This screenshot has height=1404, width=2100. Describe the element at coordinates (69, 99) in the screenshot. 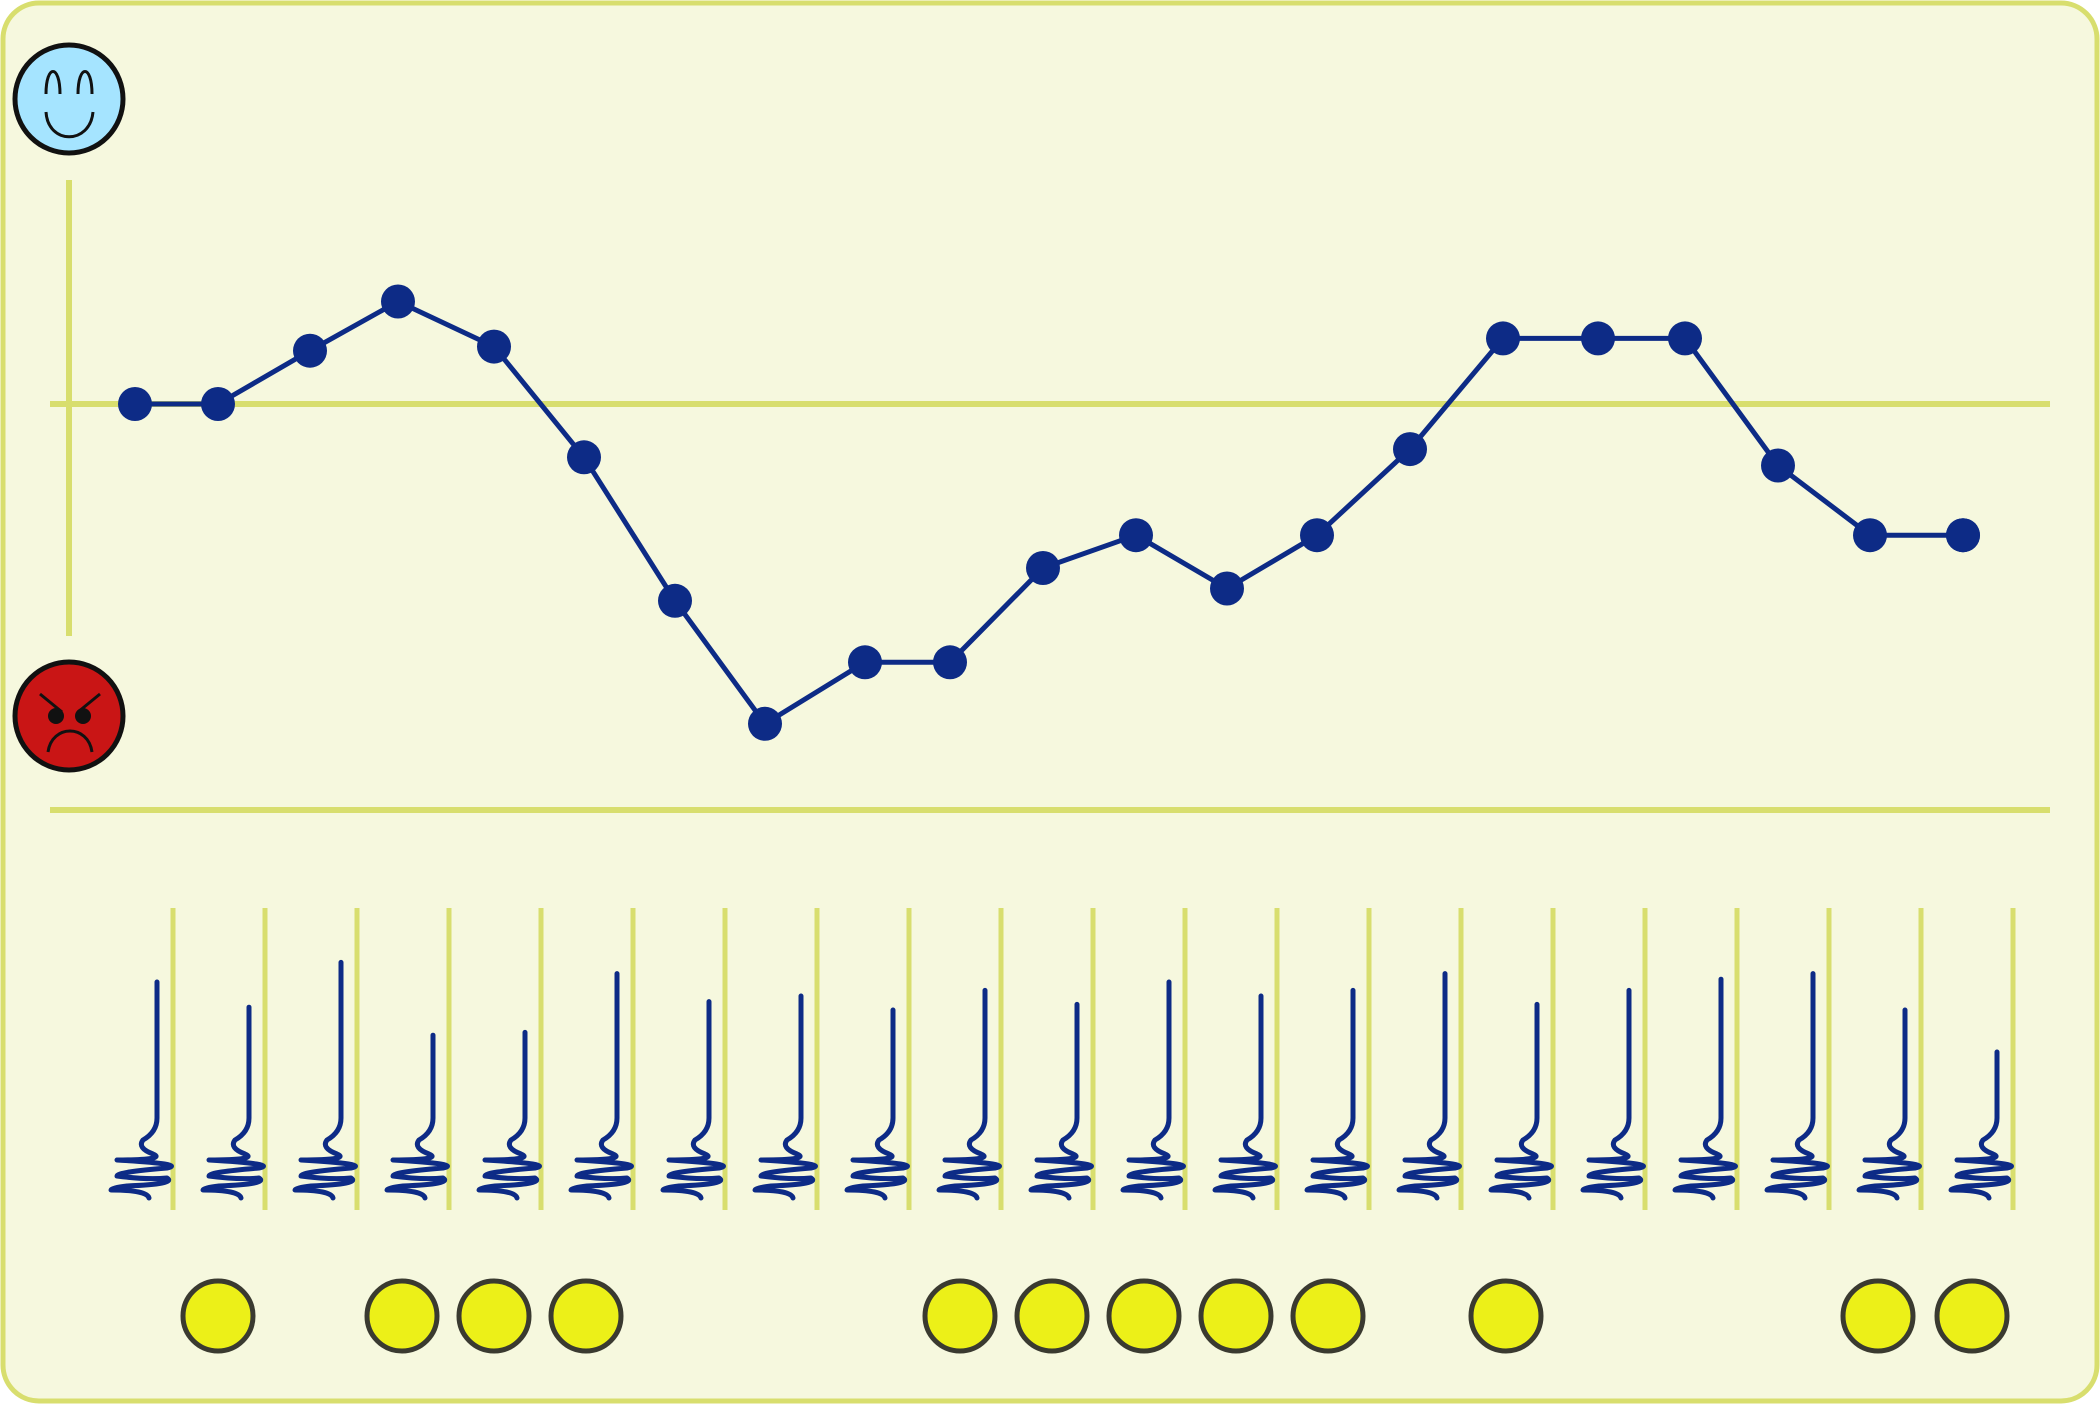

I see `happy-face-icon` at that location.